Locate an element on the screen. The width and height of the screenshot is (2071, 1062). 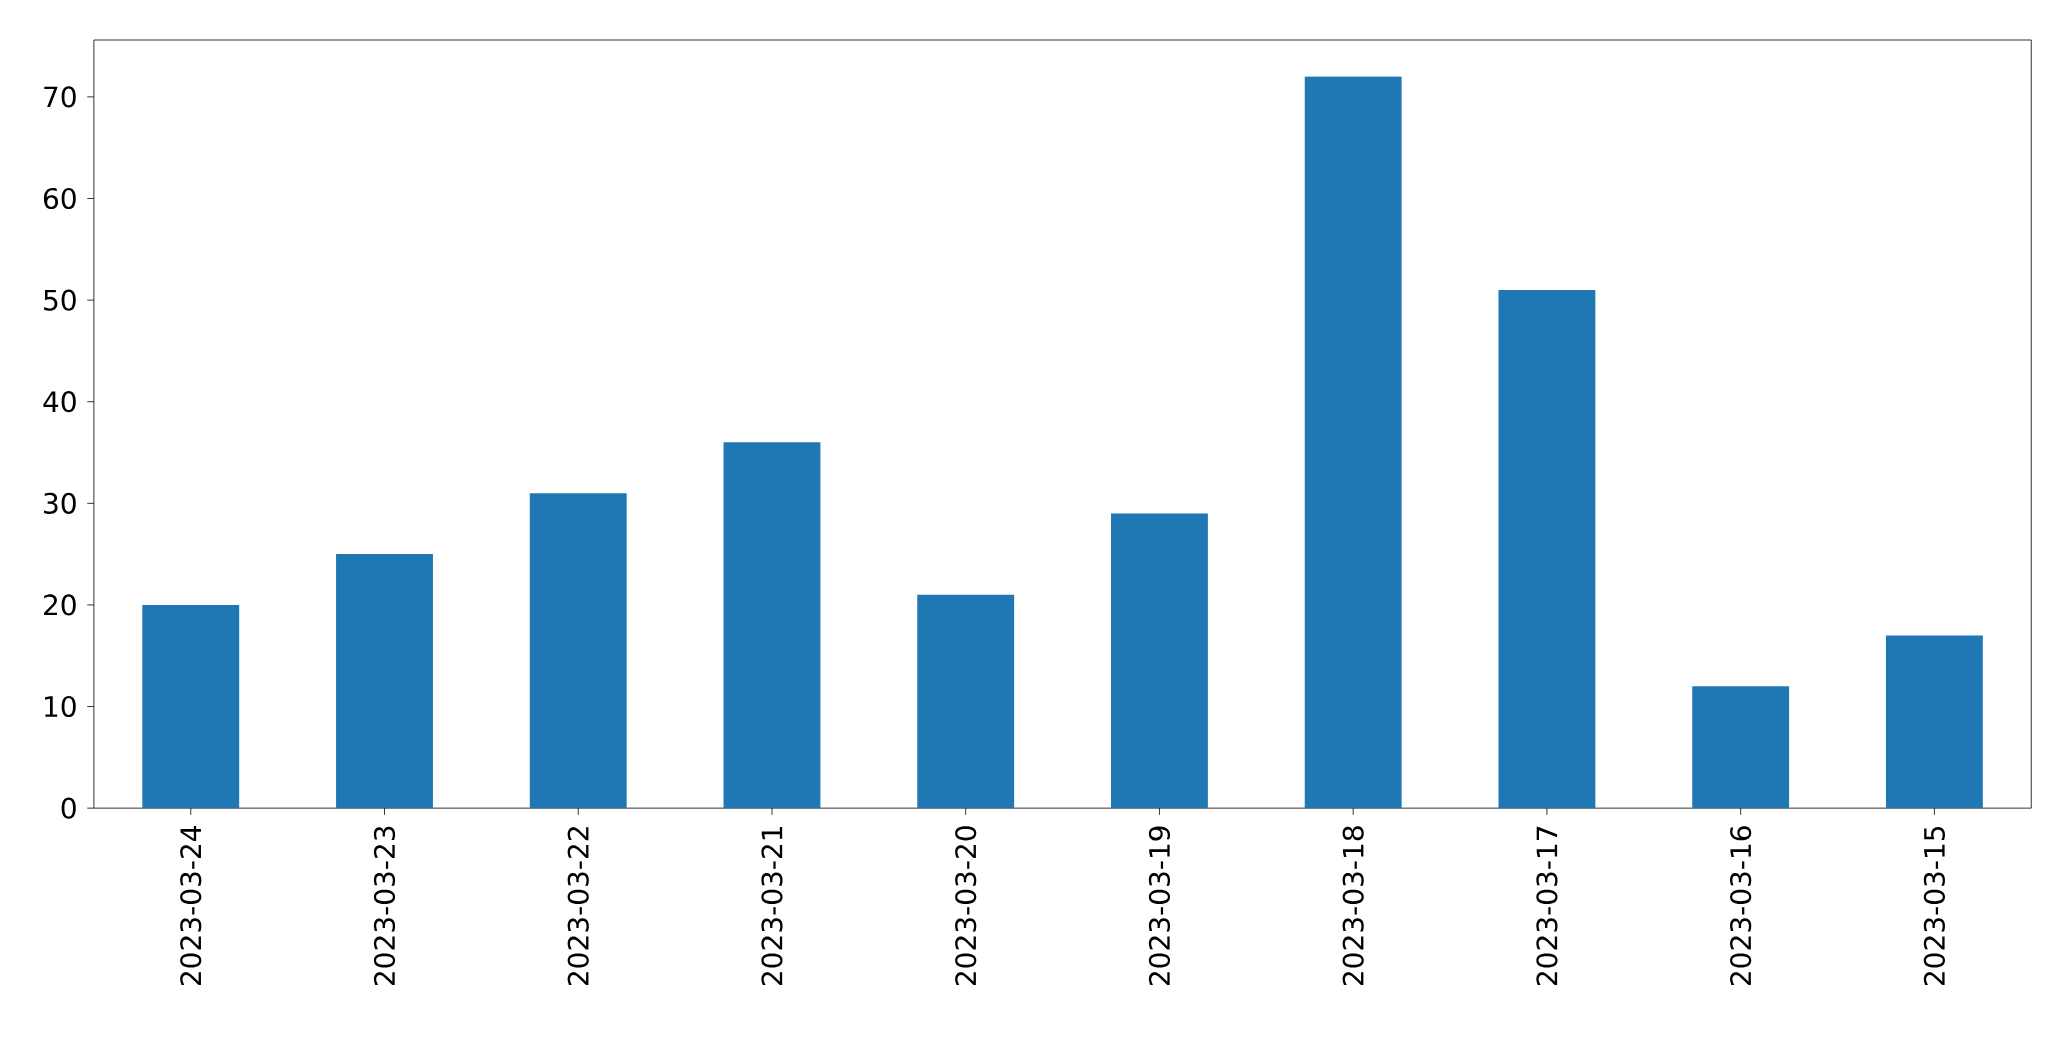
y-tick-label: 40 is located at coordinates (59, 402).